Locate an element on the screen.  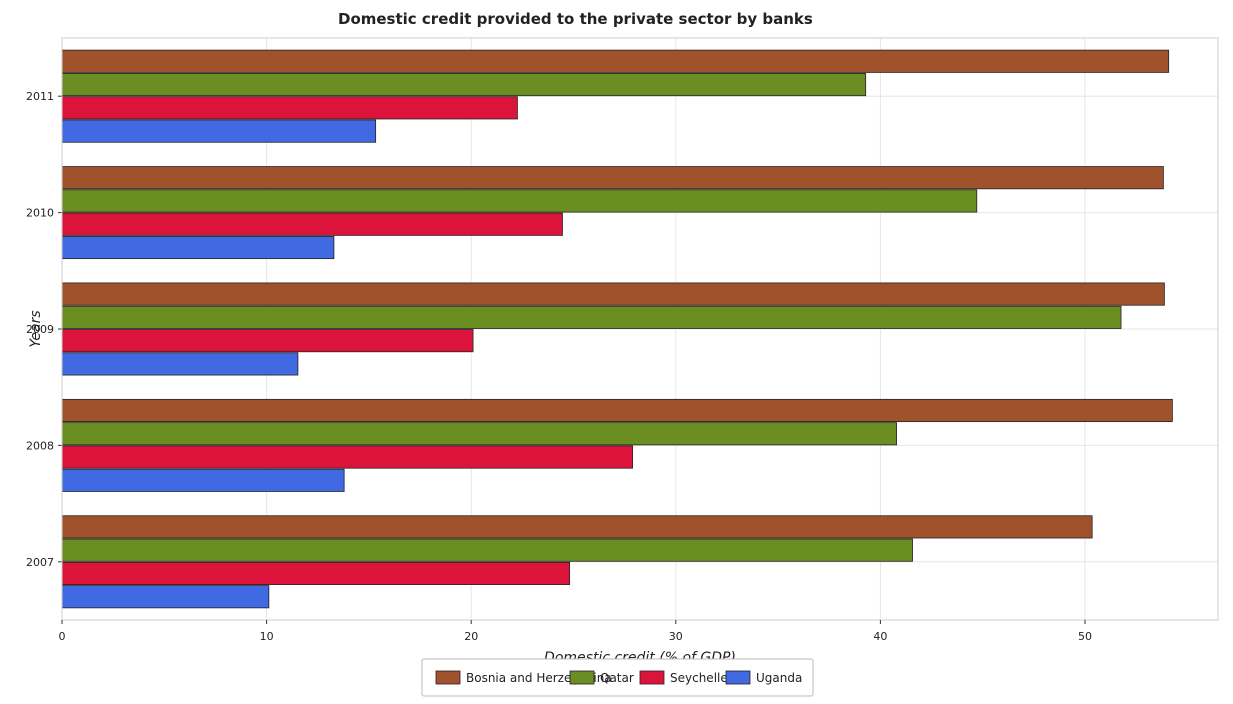
legend-box is located at coordinates (617, 677).